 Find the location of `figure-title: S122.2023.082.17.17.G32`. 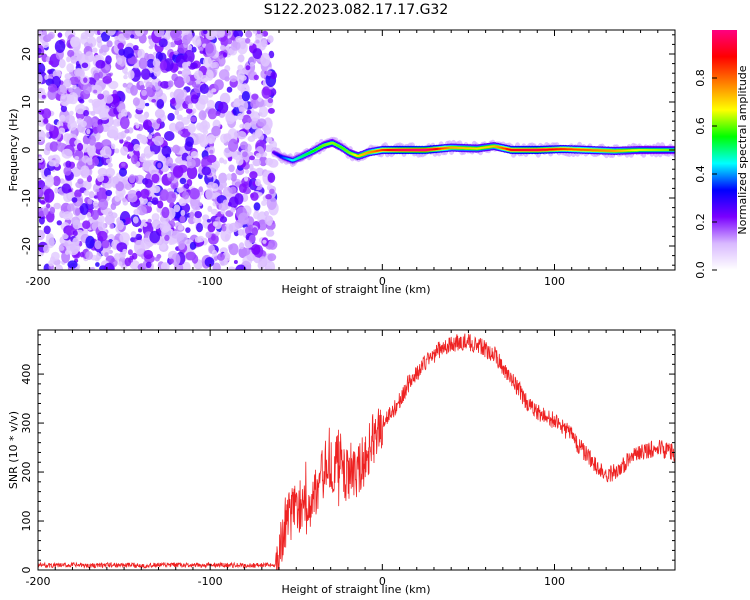

figure-title: S122.2023.082.17.17.G32 is located at coordinates (356, 10).